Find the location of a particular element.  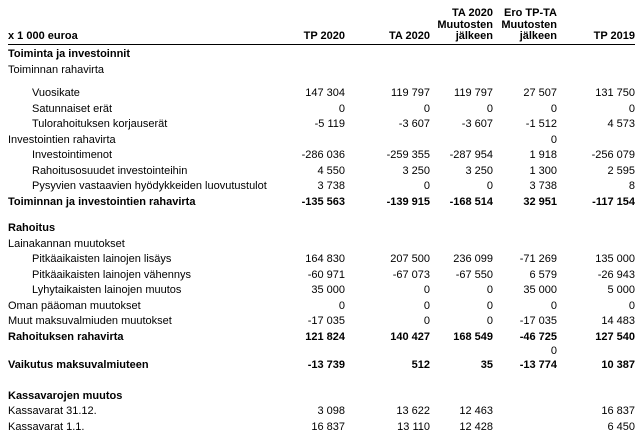

cell-value: 119 797 is located at coordinates (410, 93).